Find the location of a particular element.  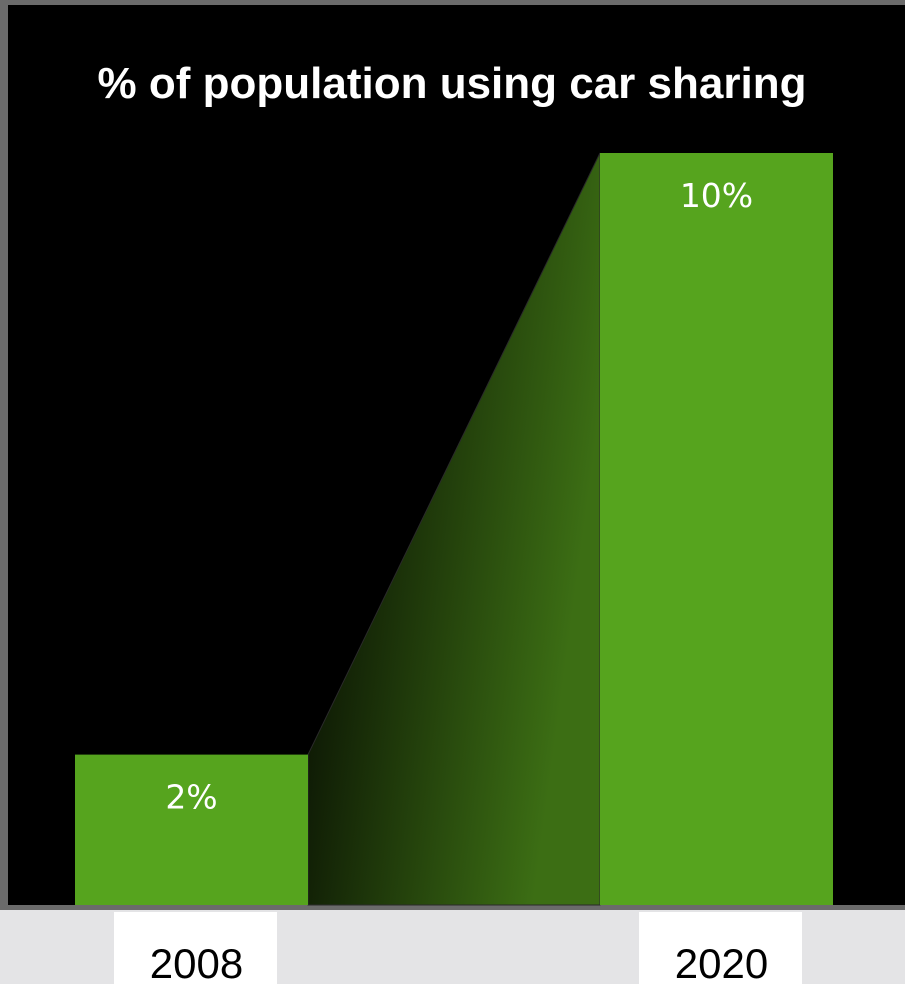

x-tick-labels-group: 2008 2020 is located at coordinates (458, 948).